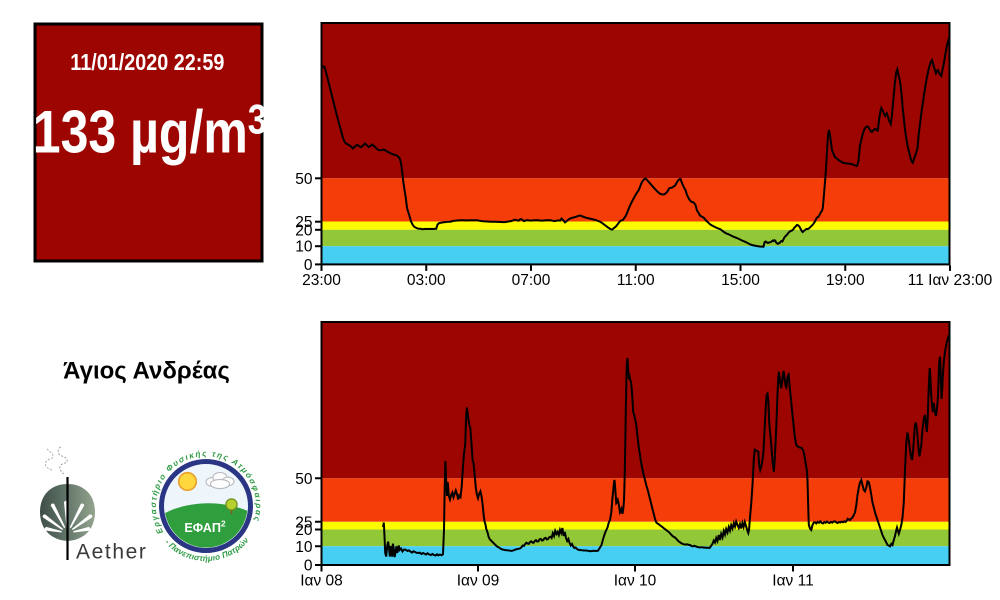 The width and height of the screenshot is (1000, 600). I want to click on svg-text: Ιαν 09, so click(478, 581).